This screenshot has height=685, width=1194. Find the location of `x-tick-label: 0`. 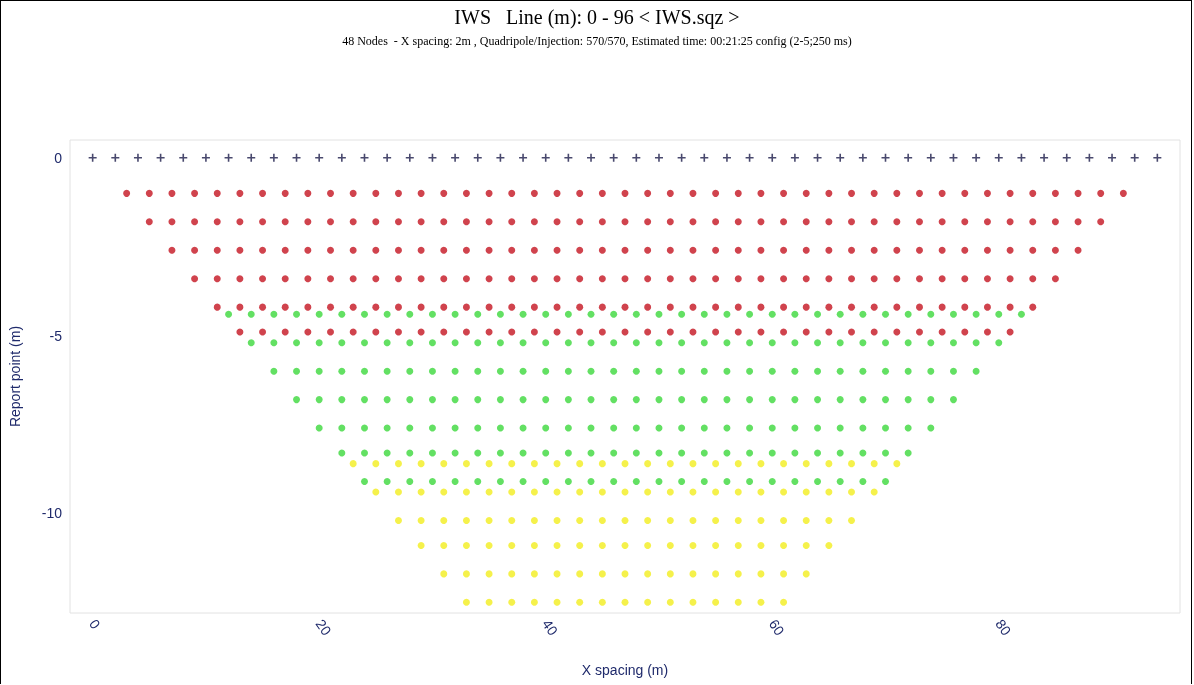

x-tick-label: 0 is located at coordinates (95, 624).